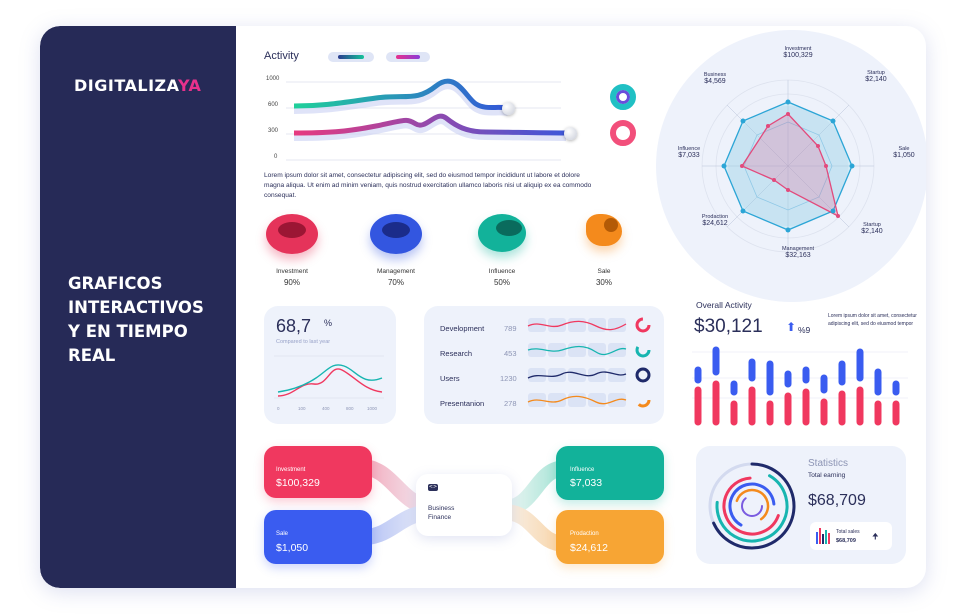 The image size is (966, 615). What do you see at coordinates (875, 536) in the screenshot?
I see `arrow-up-small-icon: 🠉` at bounding box center [875, 536].